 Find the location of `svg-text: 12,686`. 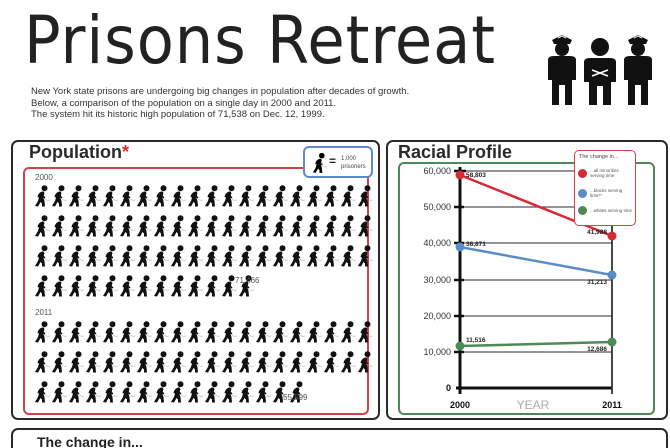

svg-text: 12,686 is located at coordinates (597, 349).